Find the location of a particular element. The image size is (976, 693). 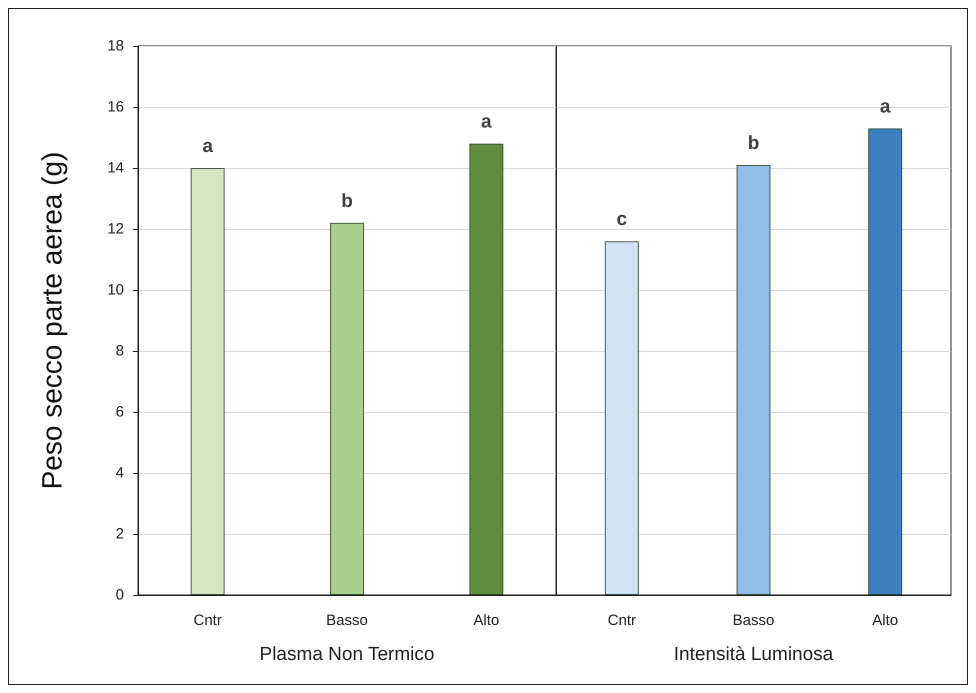

y-tick-label: 10 is located at coordinates (115, 290).